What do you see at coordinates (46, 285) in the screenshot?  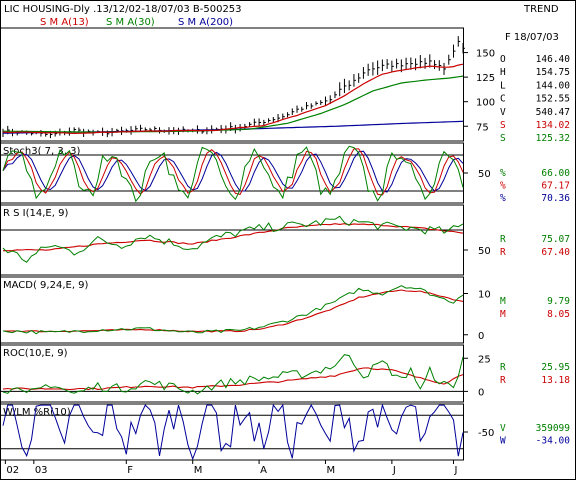 I see `panel-title: MACD( 9,24,E, 9)` at bounding box center [46, 285].